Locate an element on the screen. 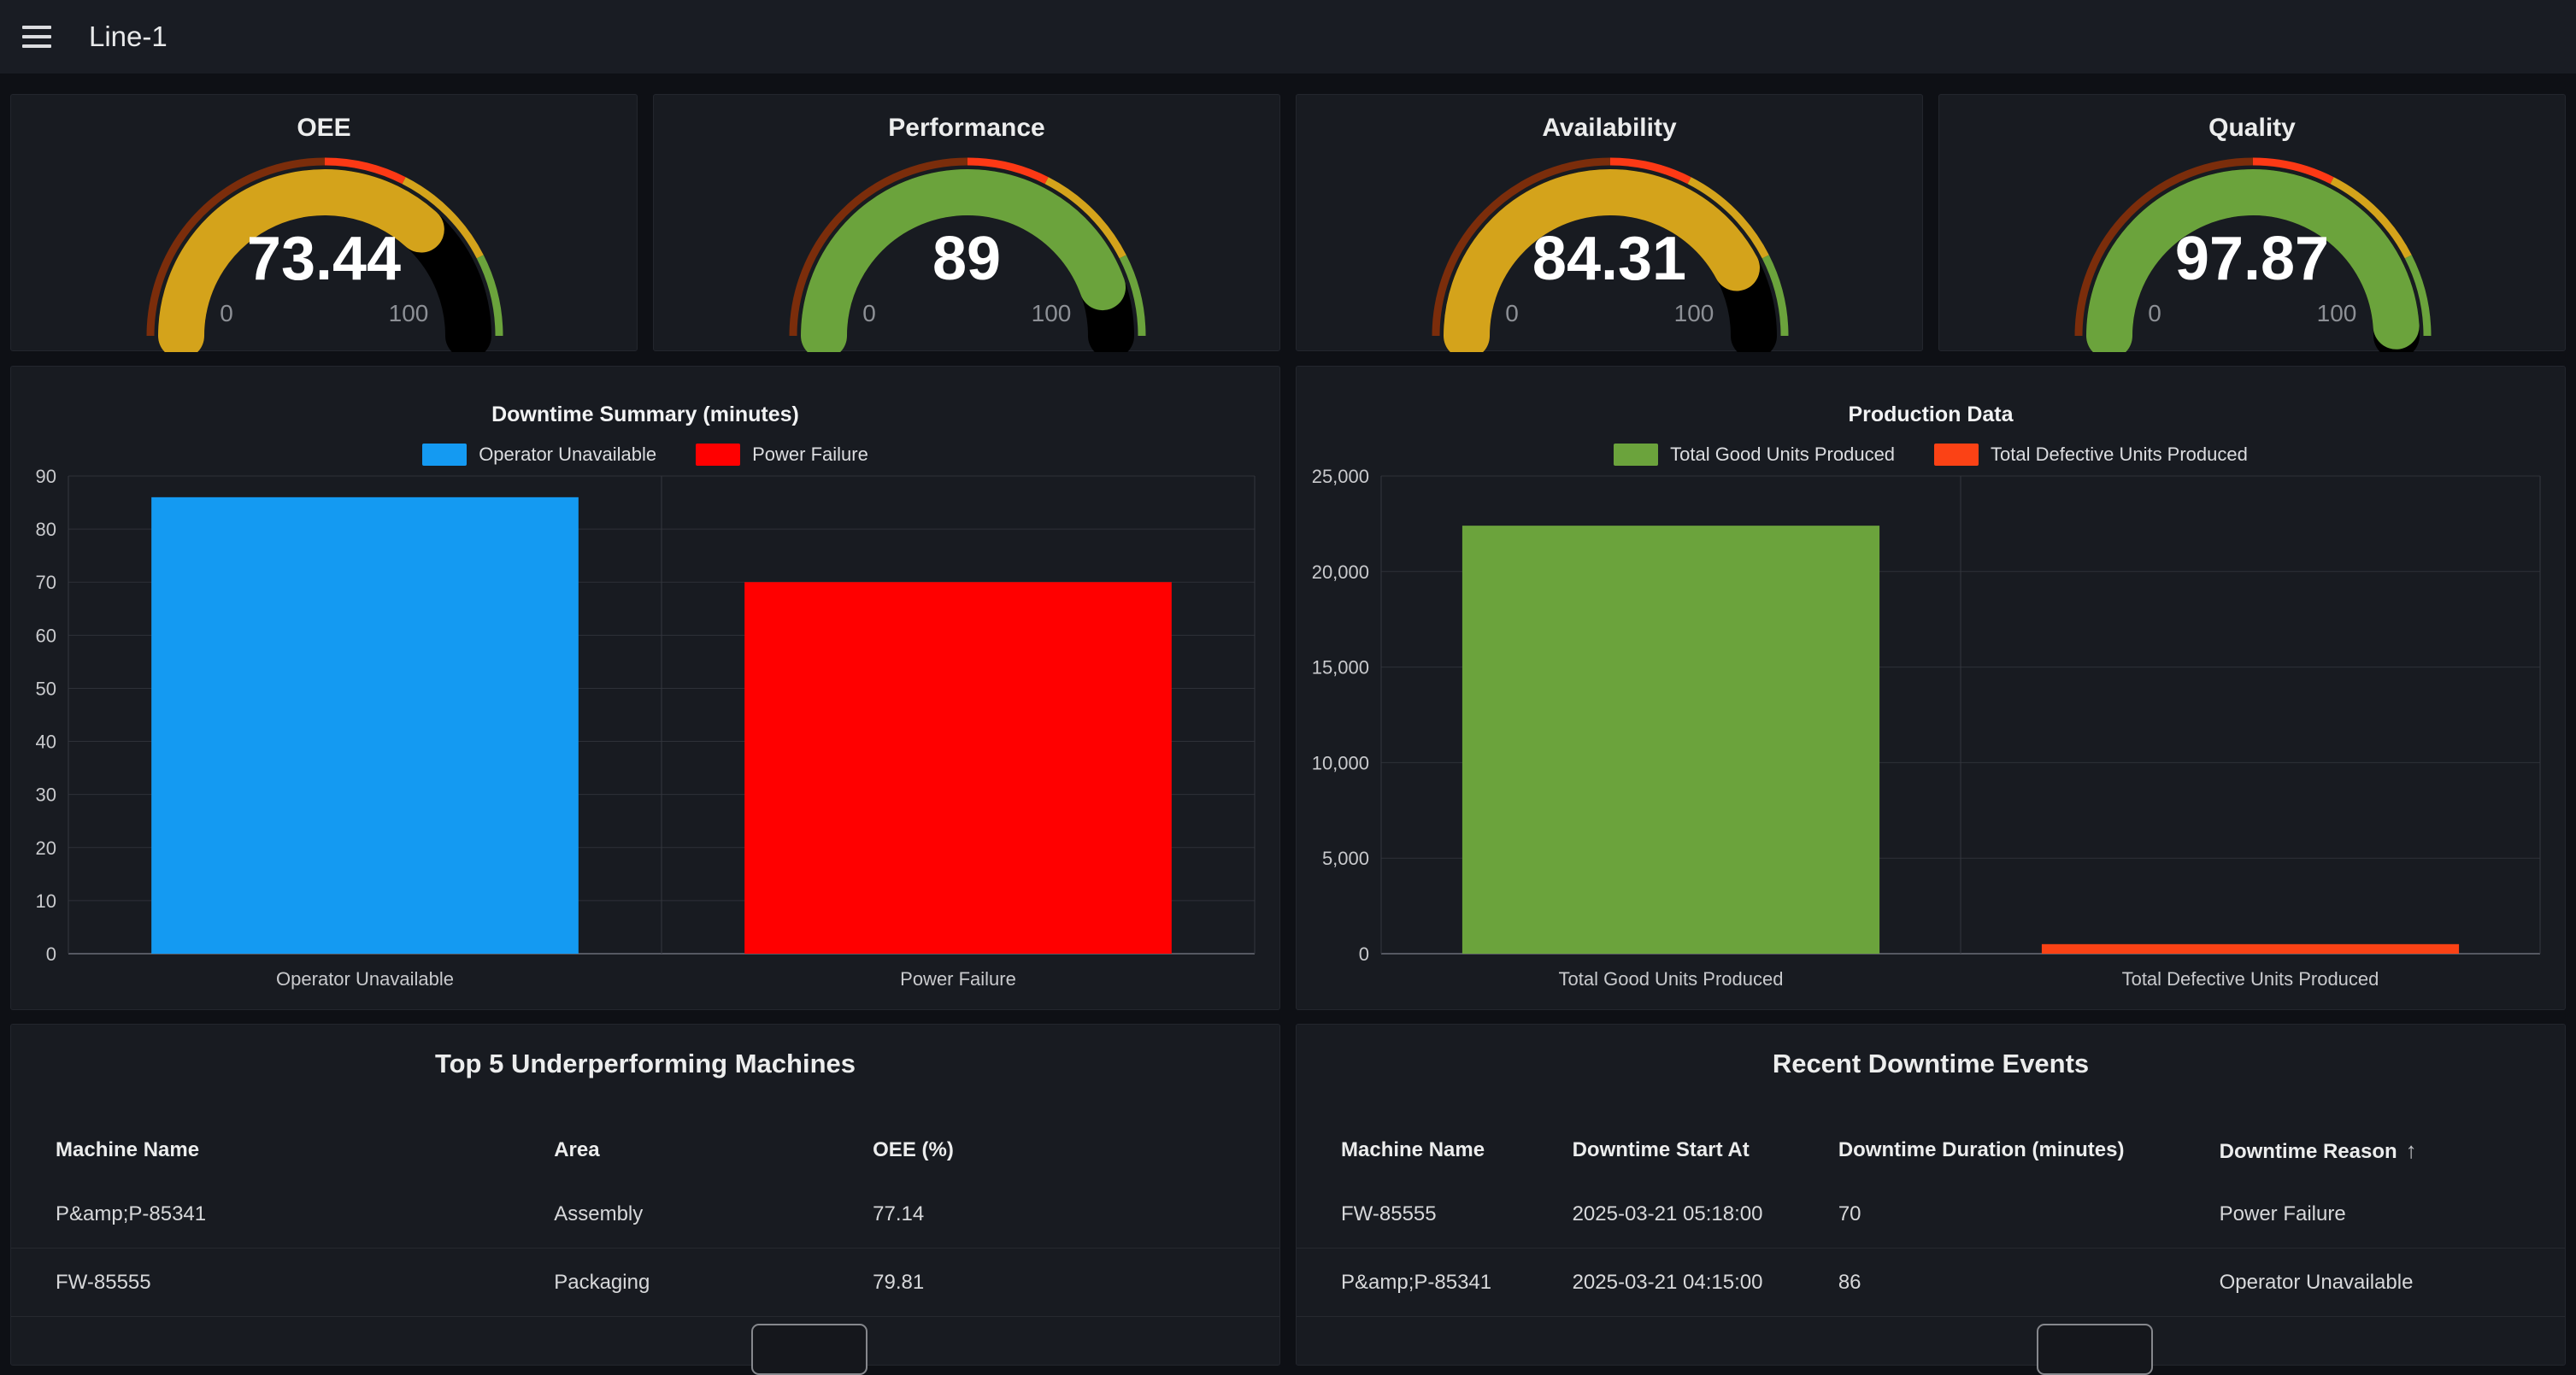 This screenshot has width=2576, height=1375. table-cell: Assembly is located at coordinates (599, 1213).